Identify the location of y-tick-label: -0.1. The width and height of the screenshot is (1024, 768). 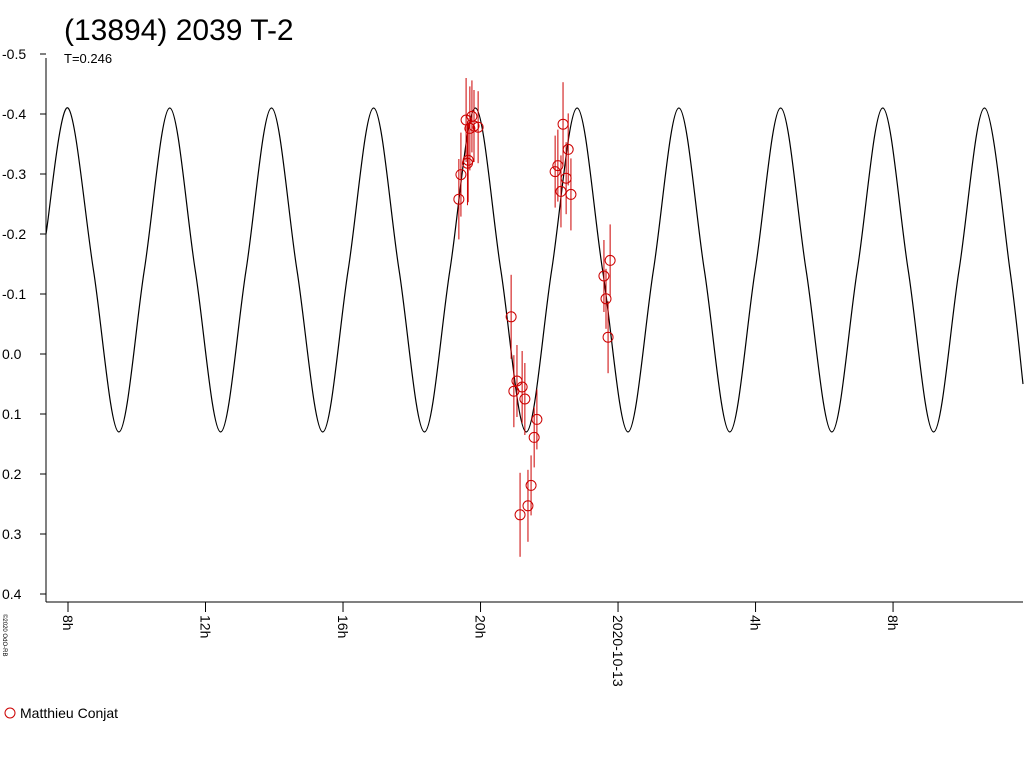
(14, 294).